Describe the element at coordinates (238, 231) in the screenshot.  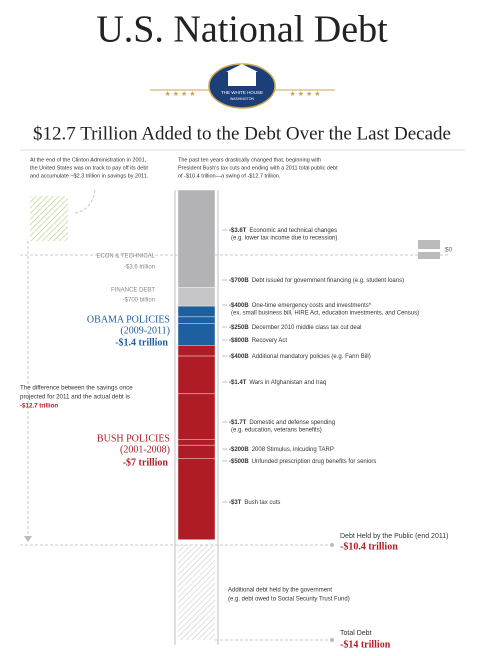
I see `segment-amount: -$3.6T` at that location.